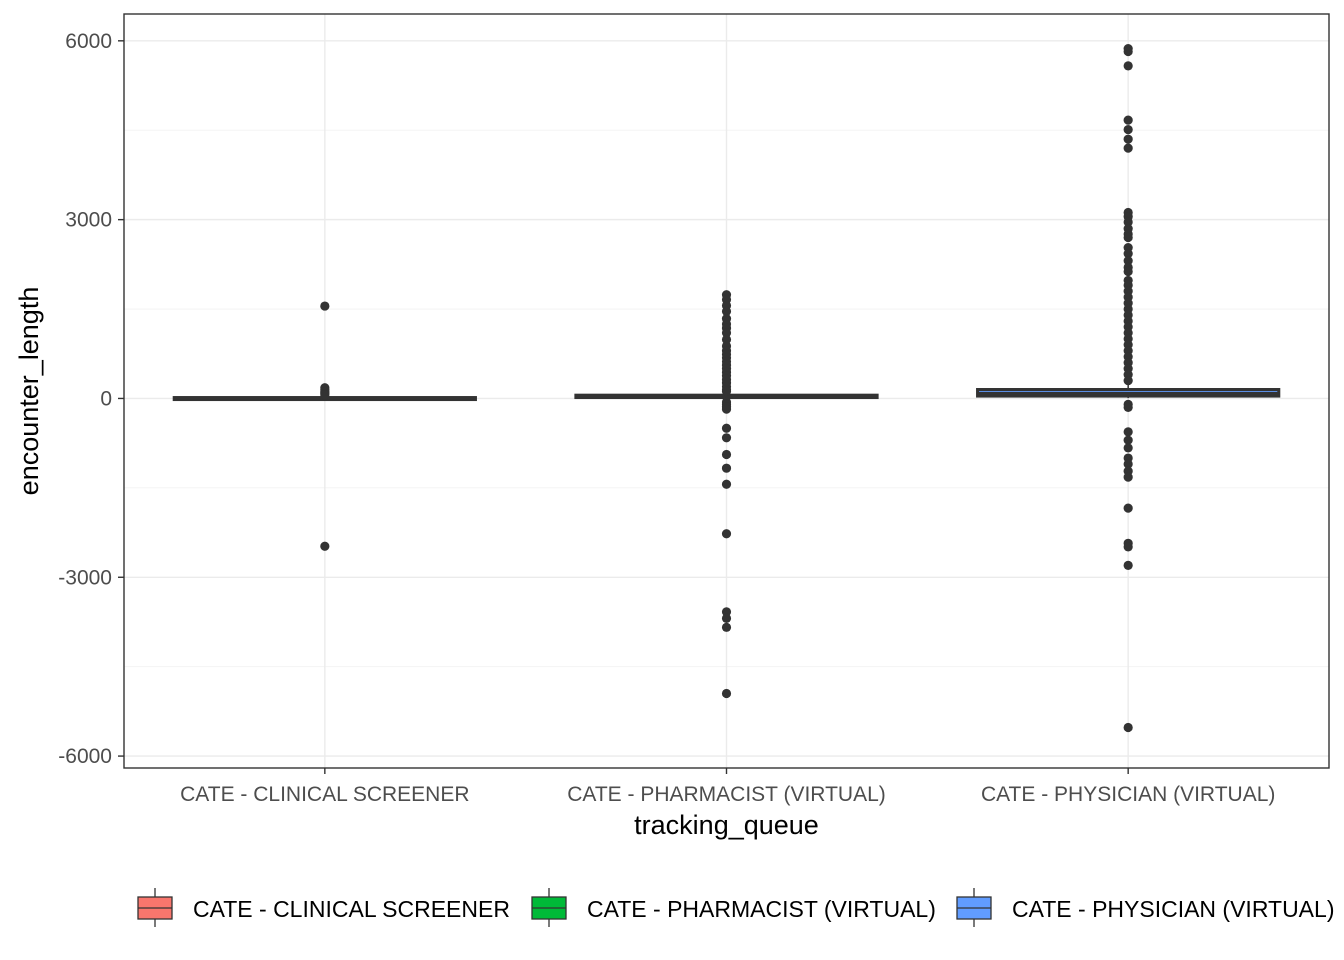 This screenshot has height=960, width=1344. I want to click on y-tick-label: 0, so click(106, 398).